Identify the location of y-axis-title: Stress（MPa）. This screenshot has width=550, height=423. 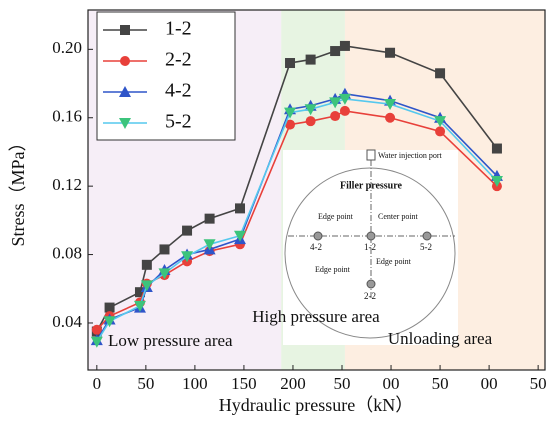
(18, 189).